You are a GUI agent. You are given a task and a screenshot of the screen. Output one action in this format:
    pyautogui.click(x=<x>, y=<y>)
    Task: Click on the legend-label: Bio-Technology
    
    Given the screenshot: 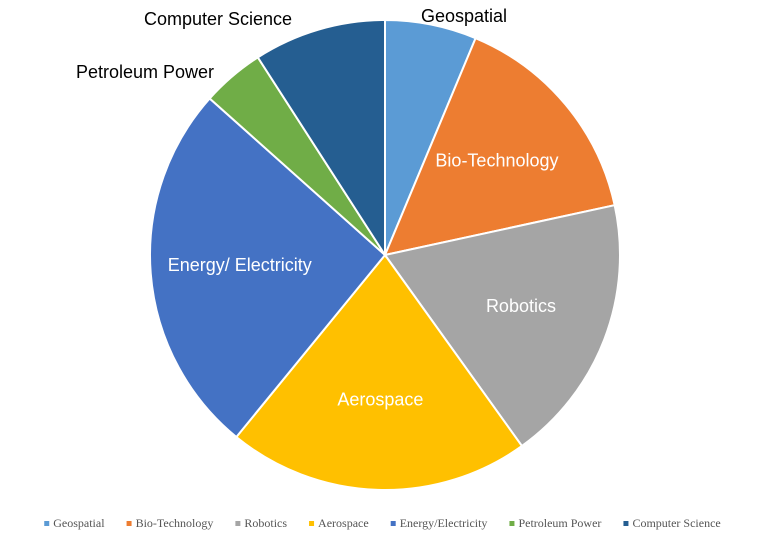 What is the action you would take?
    pyautogui.click(x=175, y=523)
    